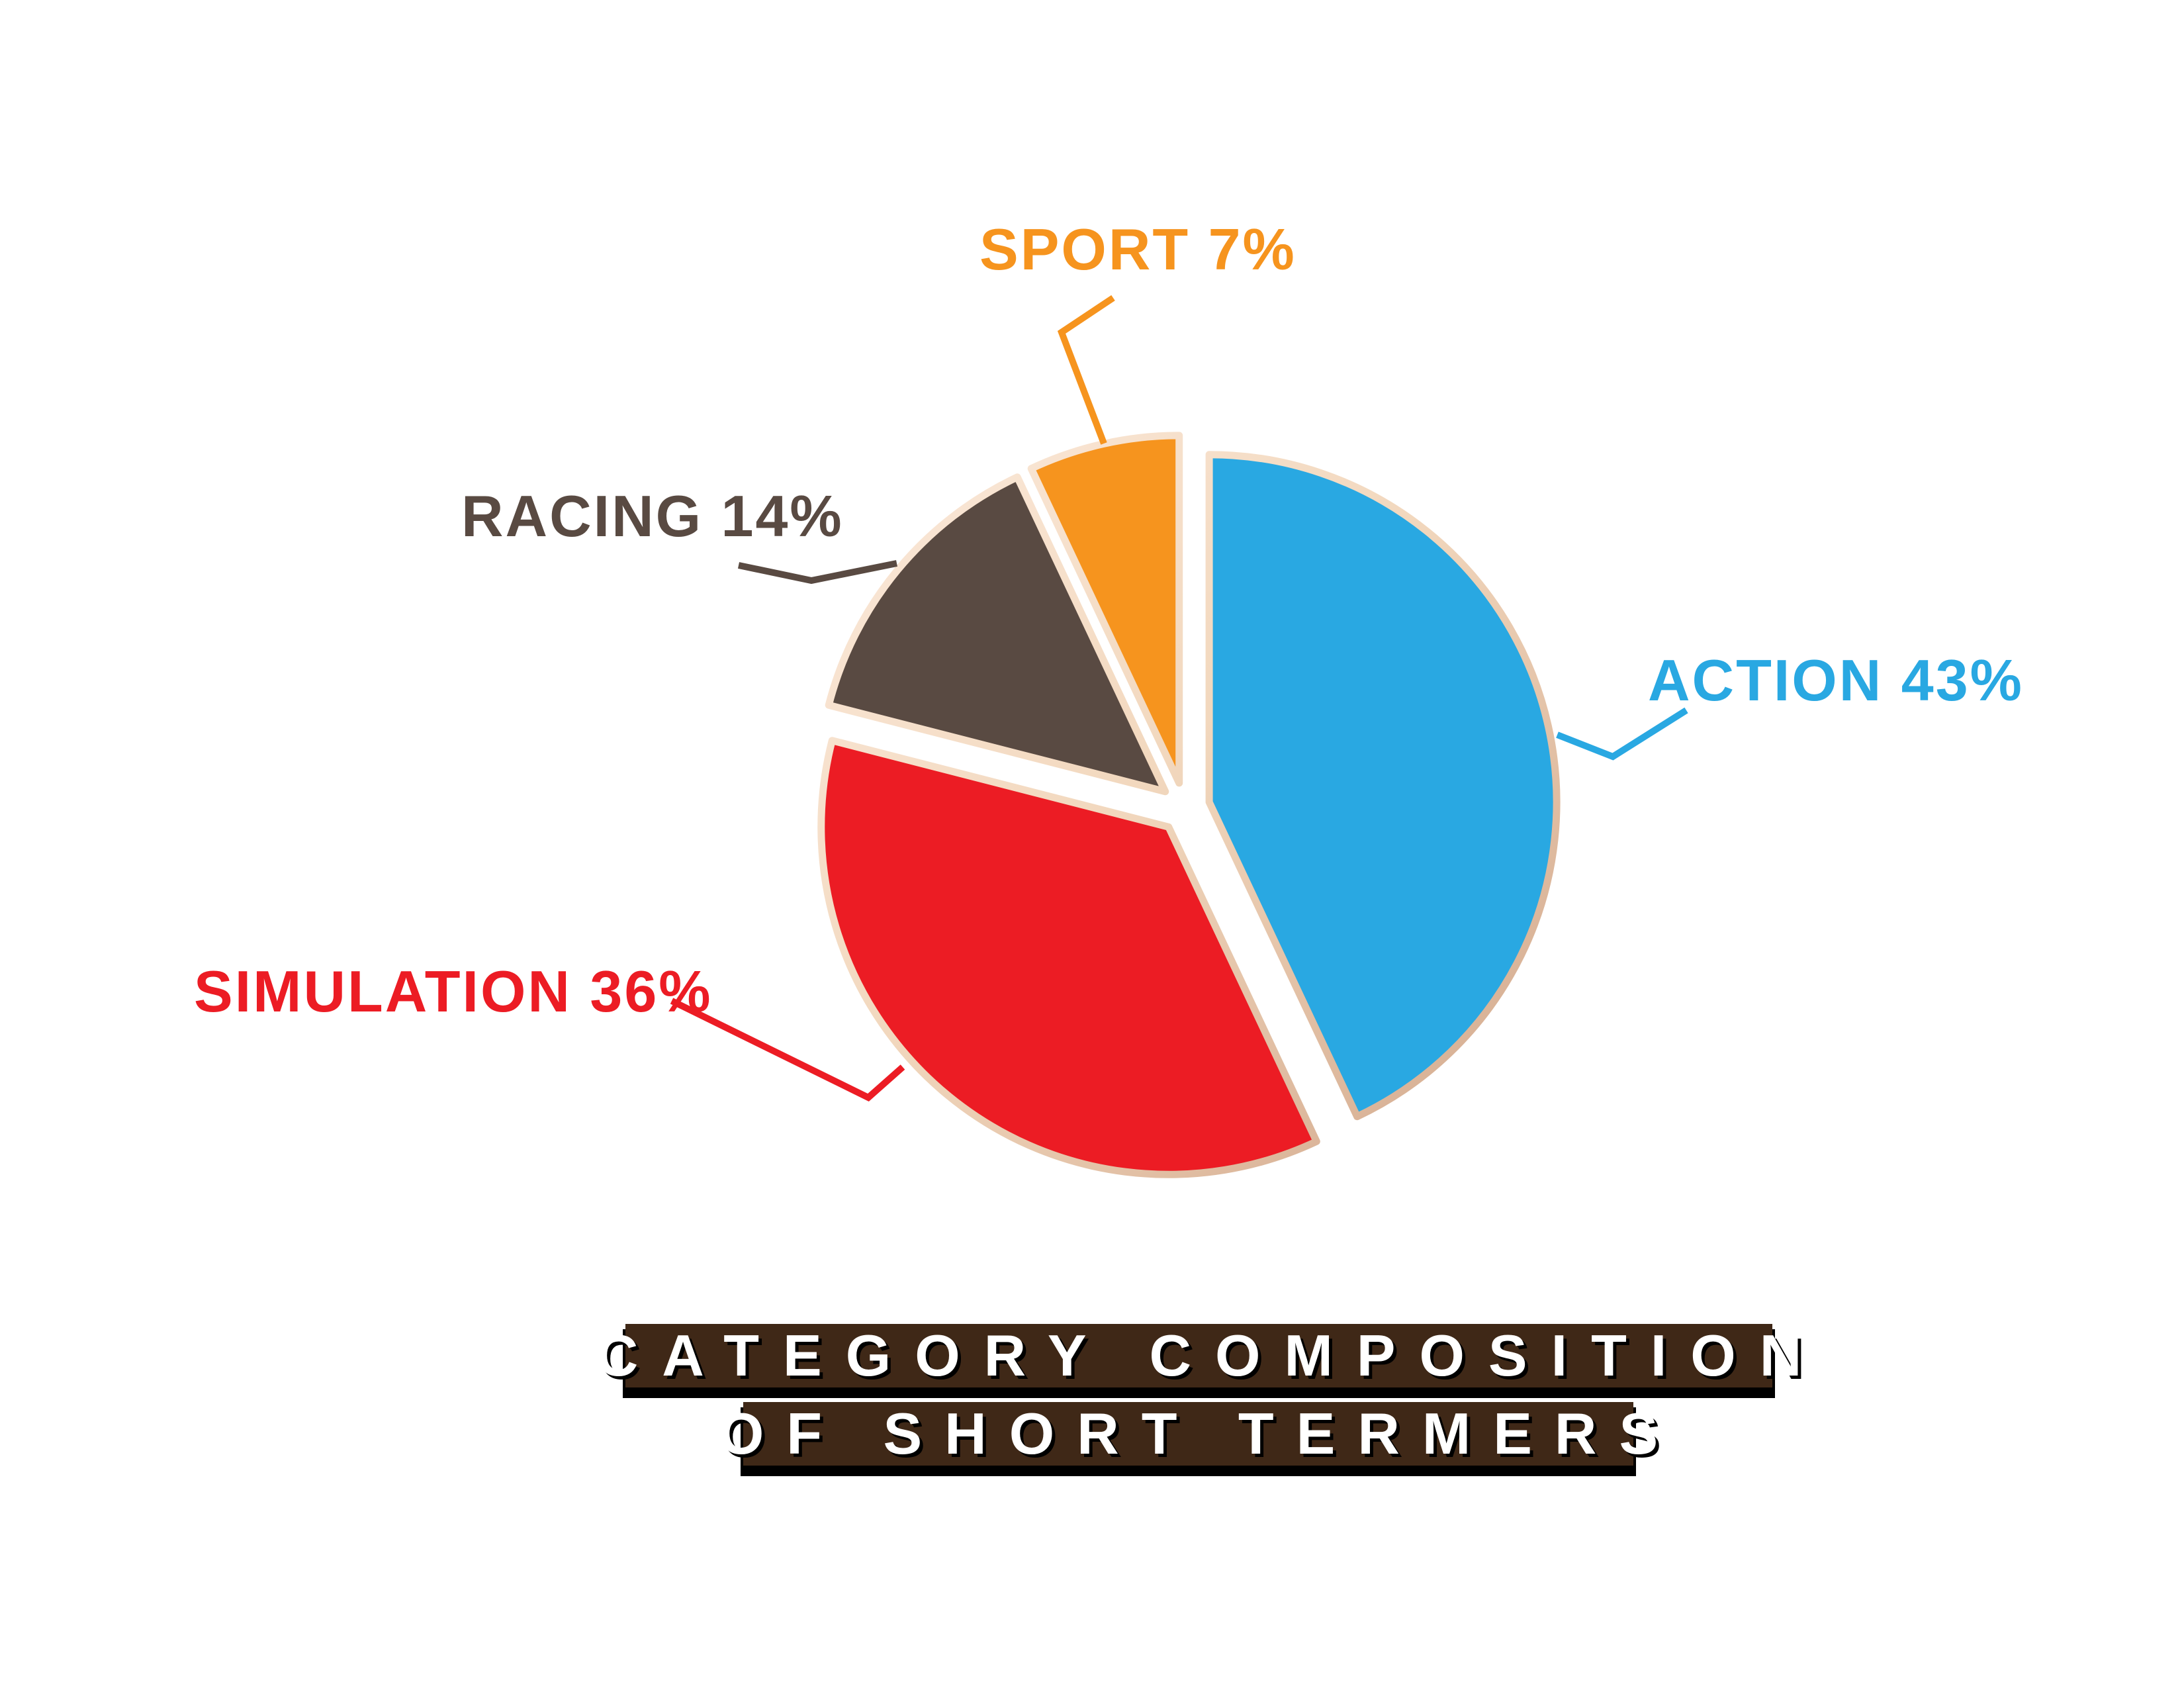 This screenshot has height=1688, width=2184. I want to click on pie-slice-racing, so click(997, 634).